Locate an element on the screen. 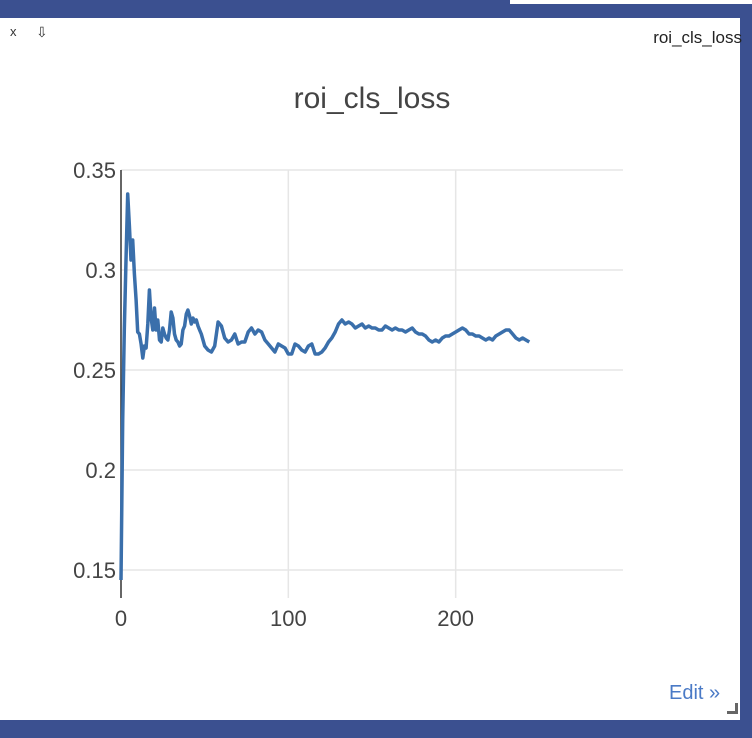  resize-handle-icon is located at coordinates (732, 708).